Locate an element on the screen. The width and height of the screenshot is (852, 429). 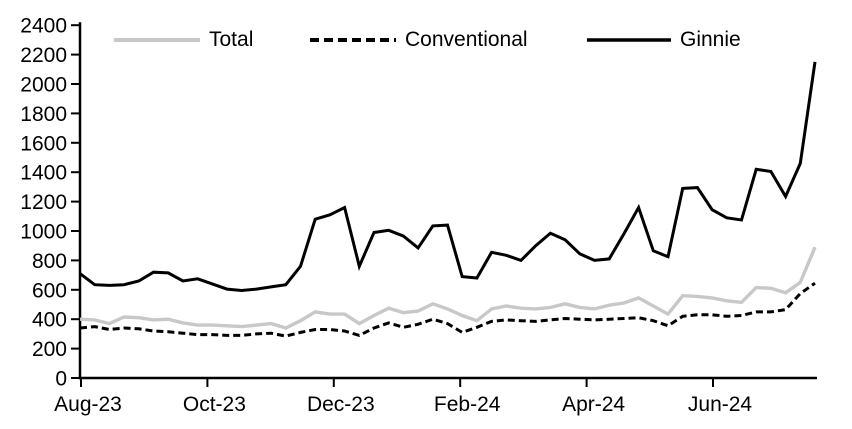
y-tick-label: 1200 is located at coordinates (43, 202).